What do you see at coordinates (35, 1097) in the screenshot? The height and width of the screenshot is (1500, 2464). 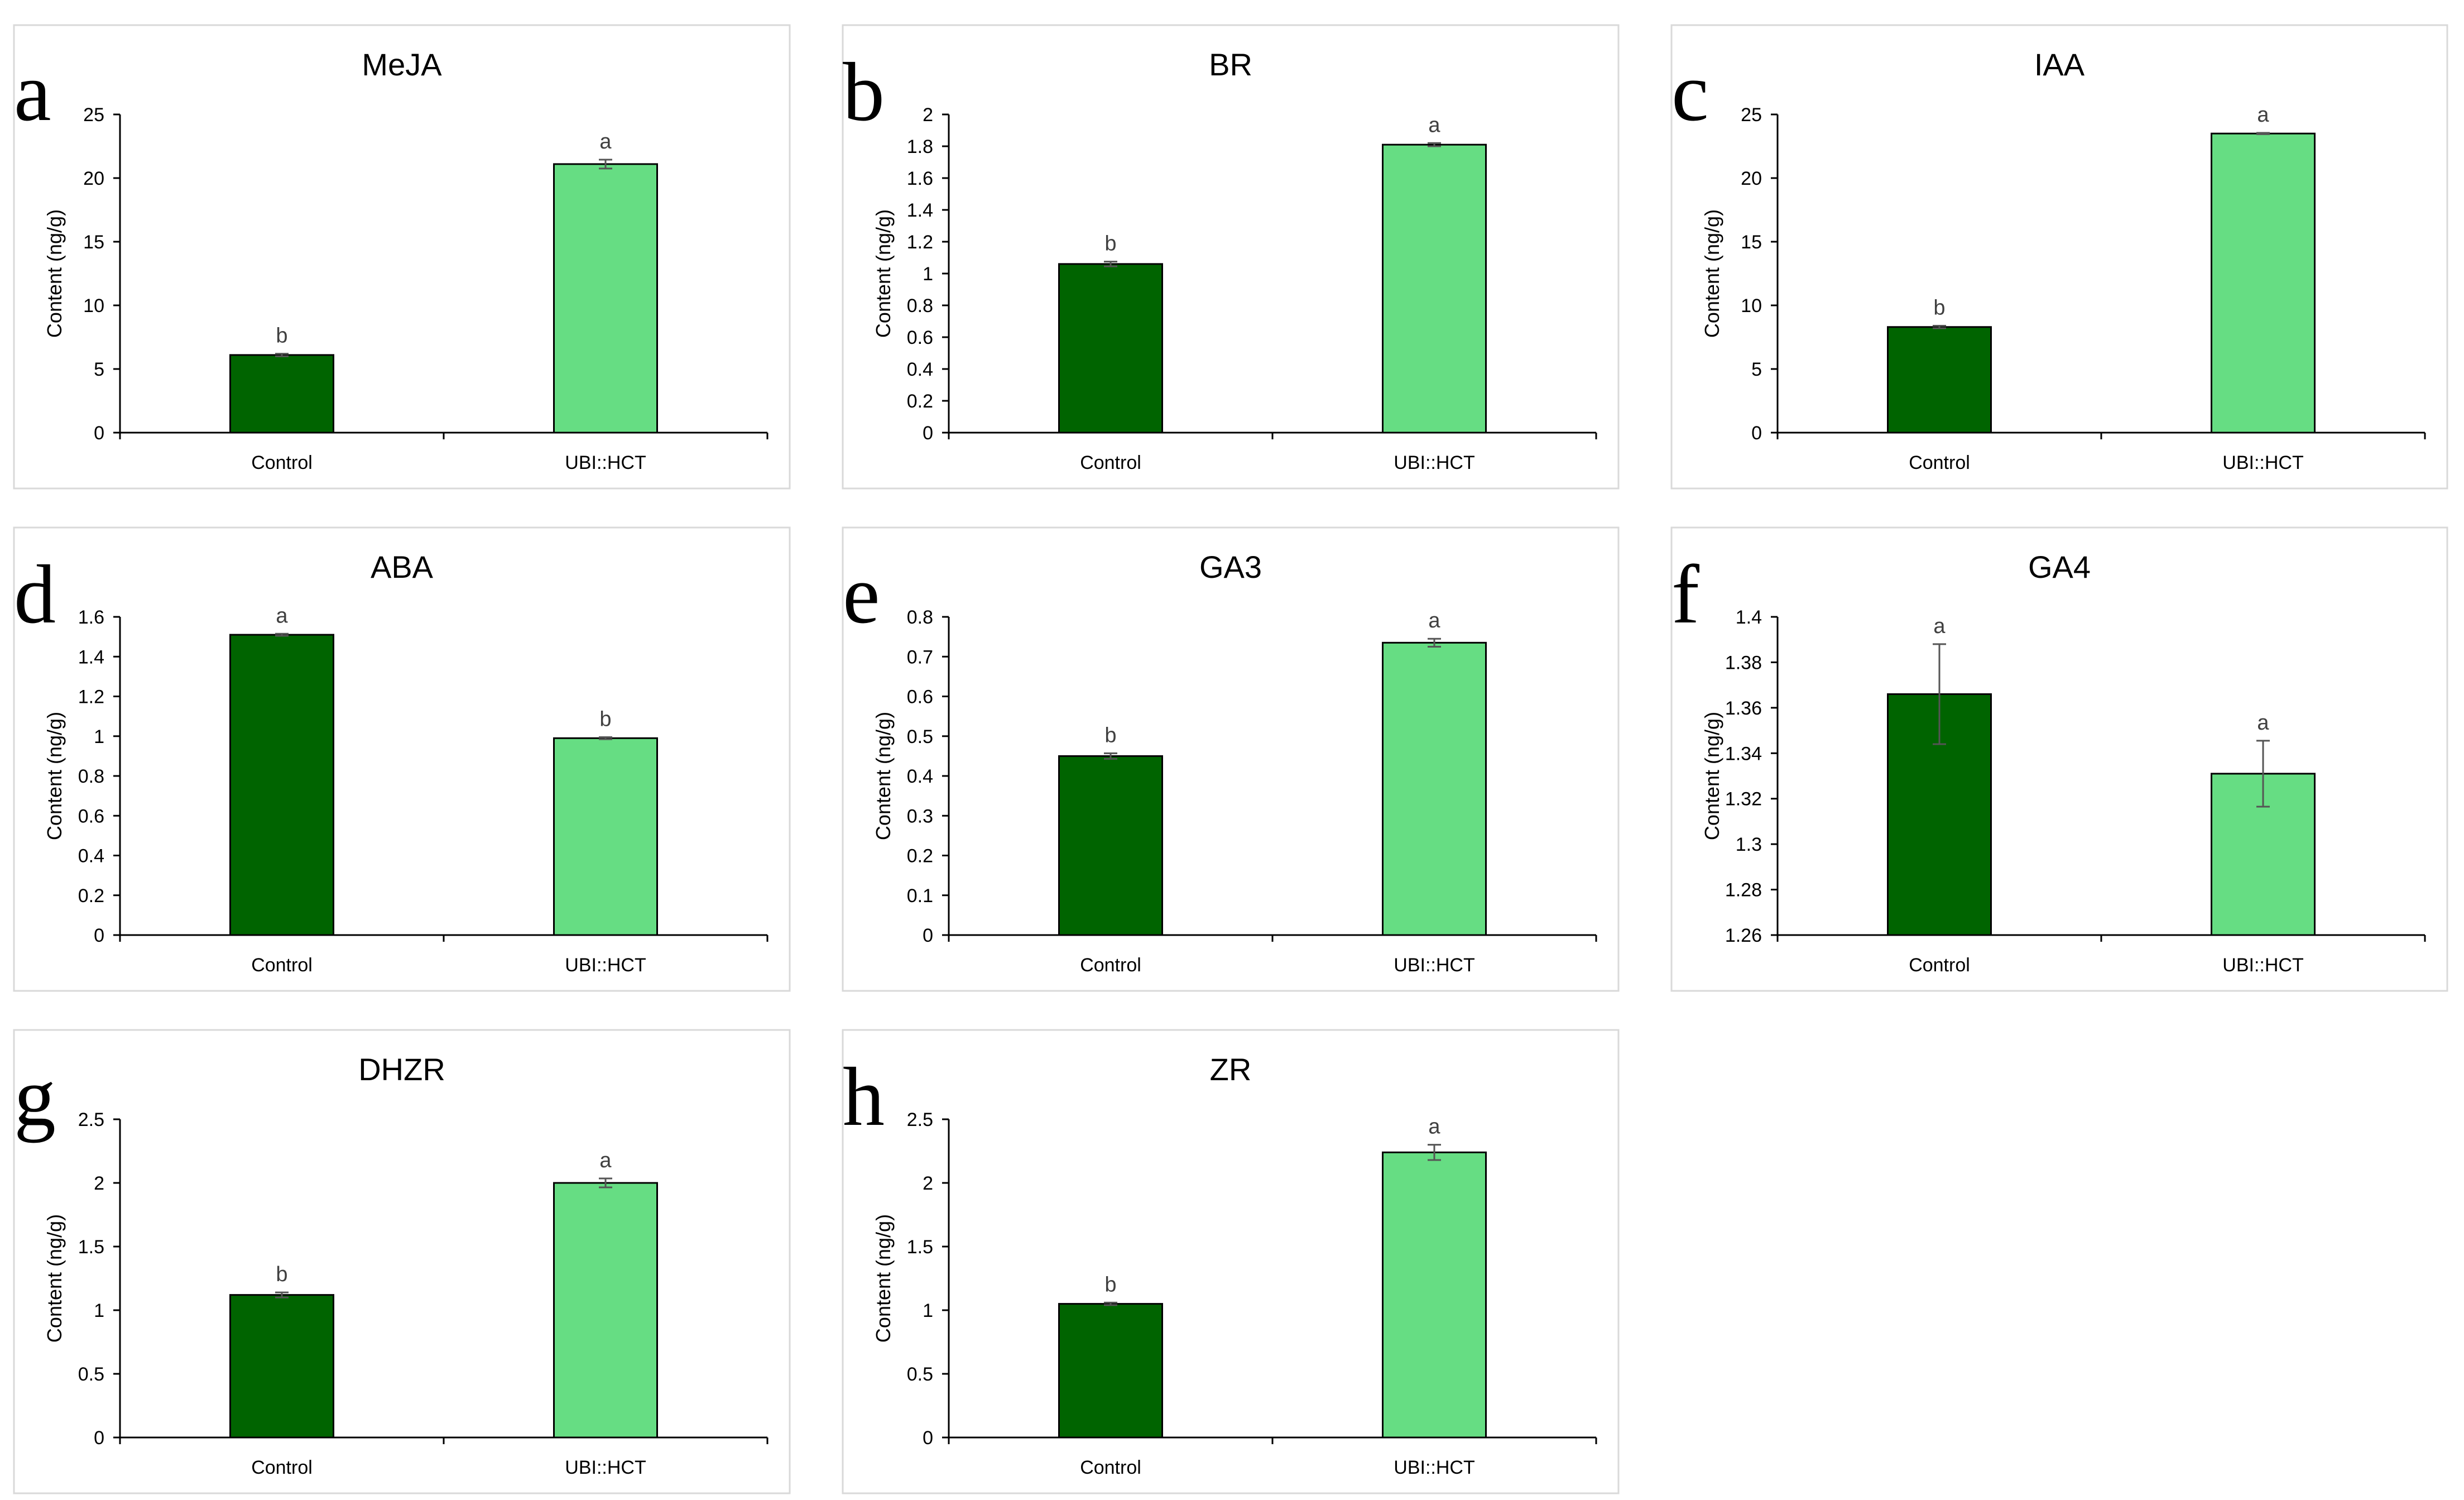 I see `panel-letter: g` at bounding box center [35, 1097].